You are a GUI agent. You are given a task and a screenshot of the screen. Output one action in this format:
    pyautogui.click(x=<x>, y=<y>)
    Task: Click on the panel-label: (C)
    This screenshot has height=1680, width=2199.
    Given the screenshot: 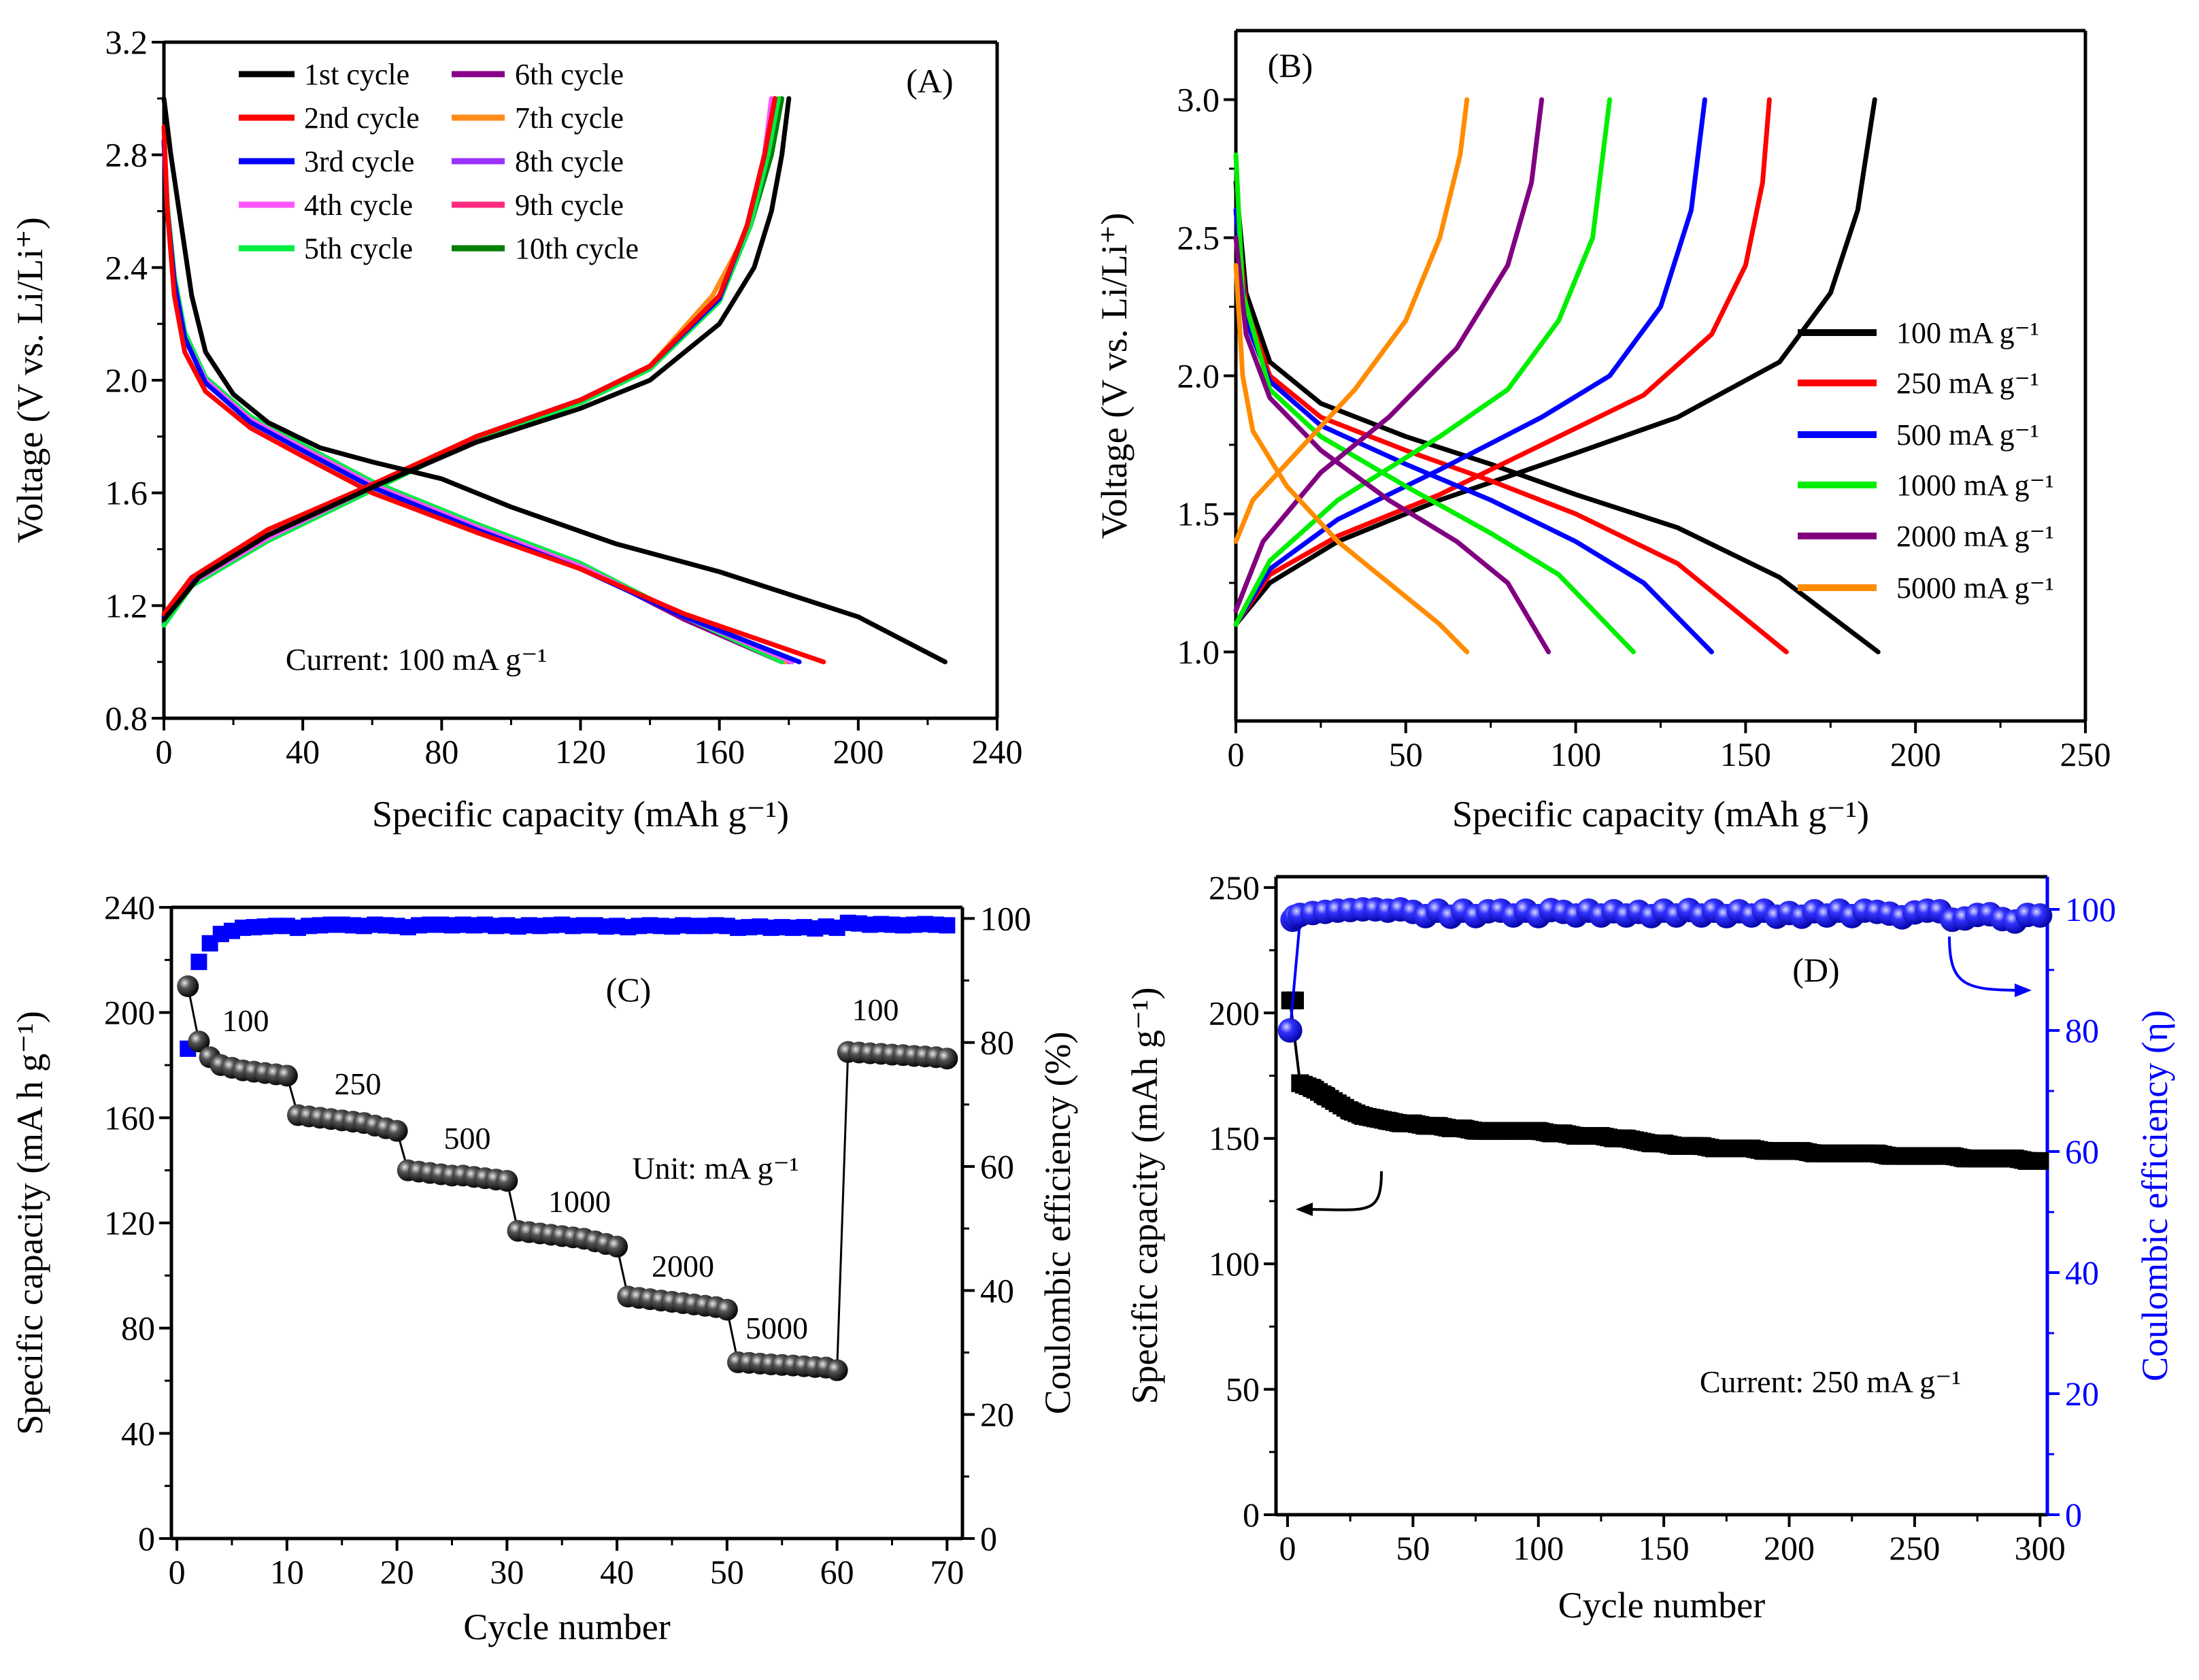 What is the action you would take?
    pyautogui.click(x=629, y=990)
    